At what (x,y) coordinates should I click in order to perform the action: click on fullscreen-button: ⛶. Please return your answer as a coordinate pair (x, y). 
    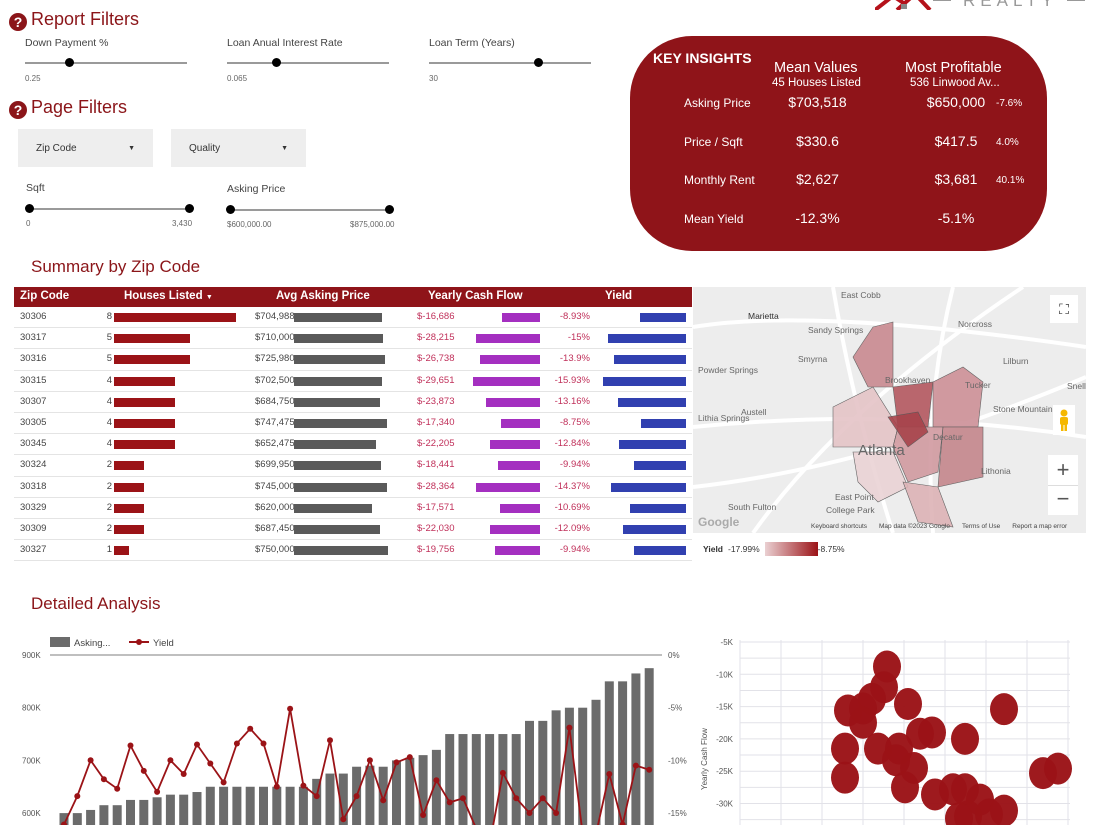
    Looking at the image, I should click on (1064, 309).